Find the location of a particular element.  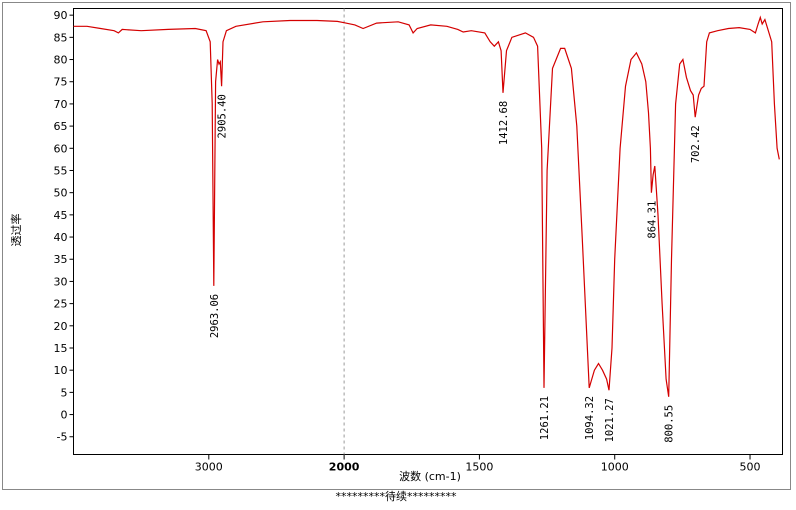

peak-label: 2963.06 is located at coordinates (215, 316).